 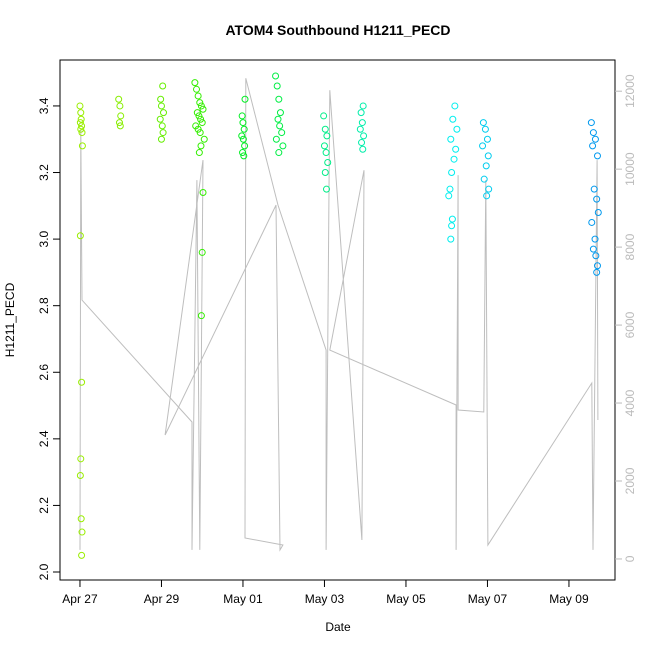 I want to click on x-tick-label: May 03, so click(x=325, y=599).